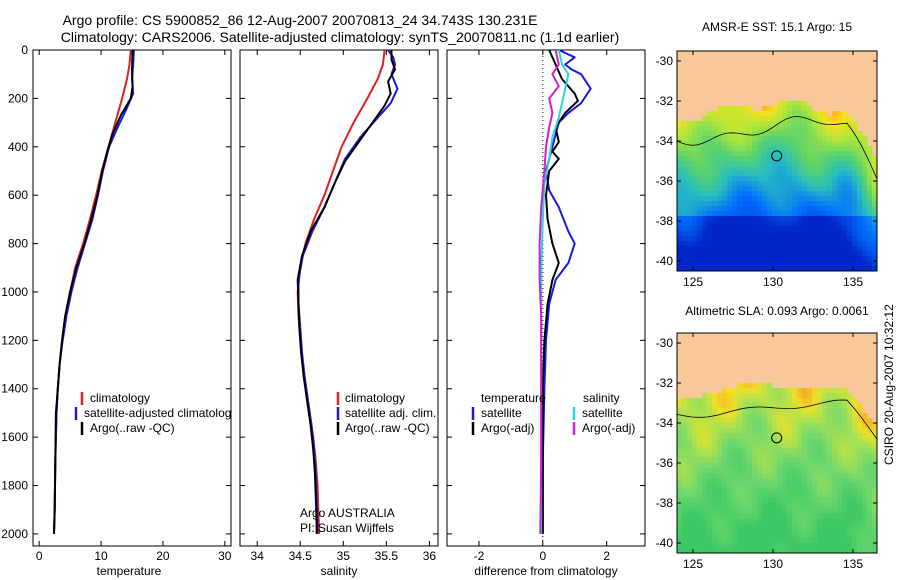  I want to click on y-tick-label: 1200, so click(14, 340).